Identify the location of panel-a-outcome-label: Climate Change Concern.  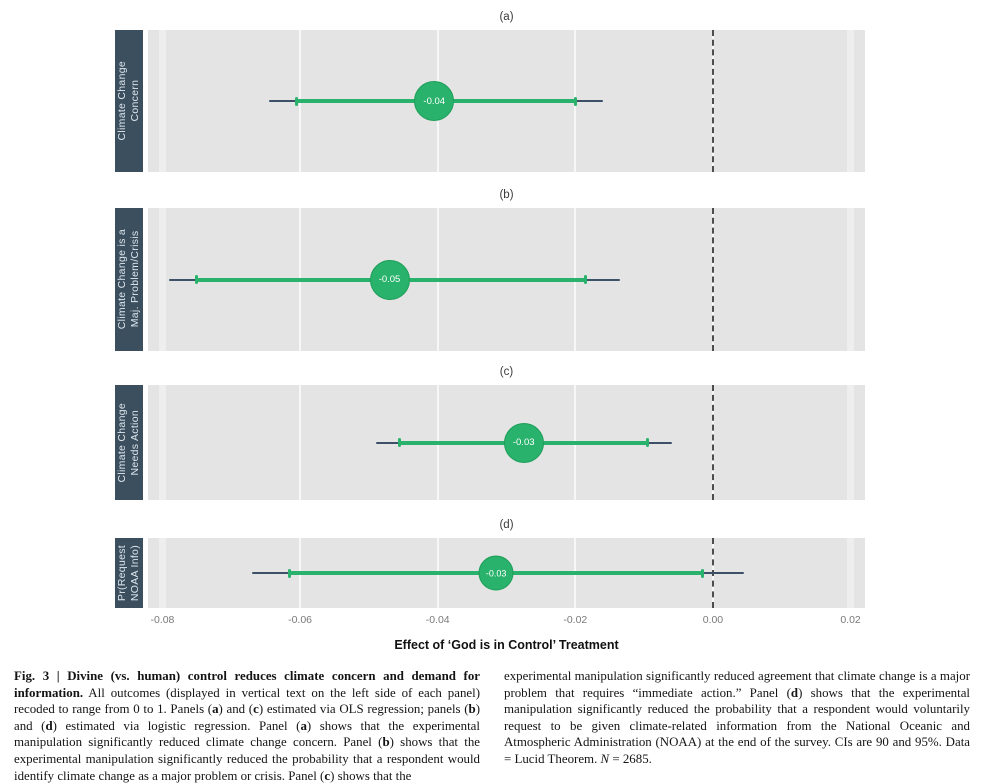
(128, 101).